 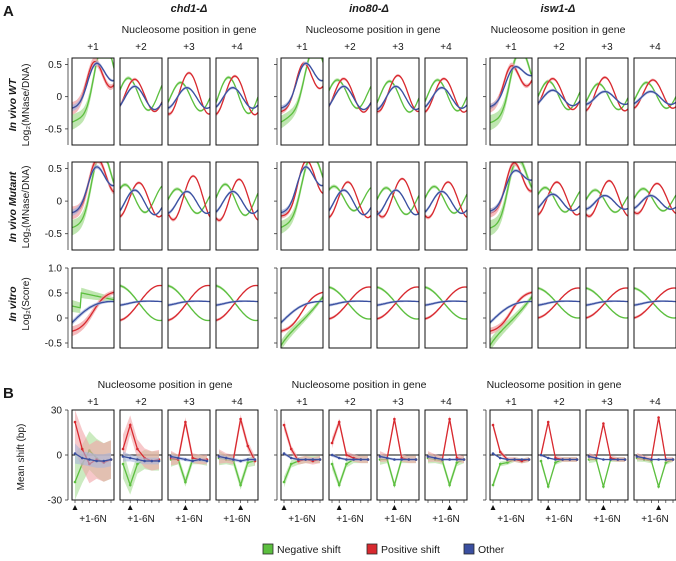 What do you see at coordinates (276, 307) in the screenshot?
I see `a-yaxis-3-ino80` at bounding box center [276, 307].